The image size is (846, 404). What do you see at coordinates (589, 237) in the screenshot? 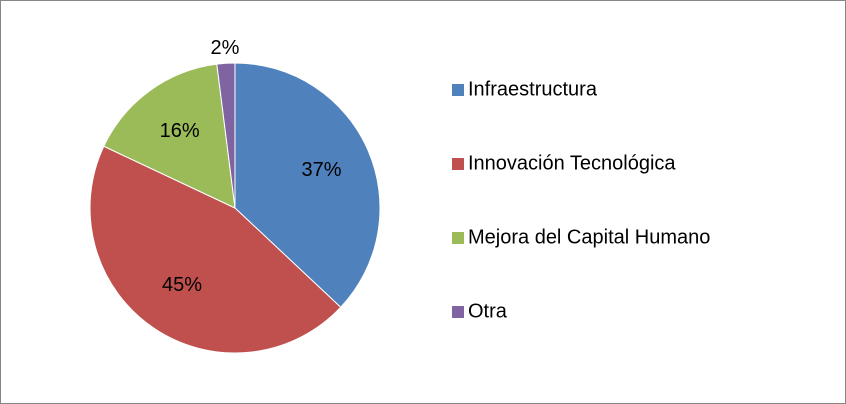
I see `legend-label: Mejora del Capital Humano` at bounding box center [589, 237].